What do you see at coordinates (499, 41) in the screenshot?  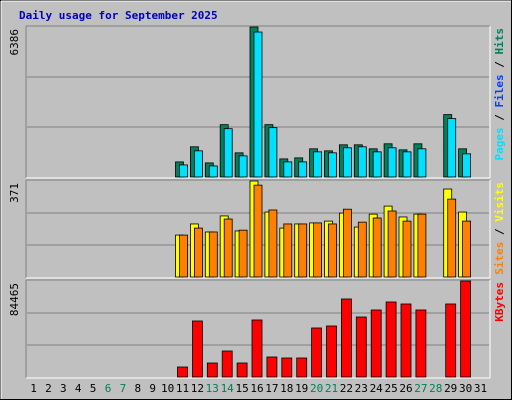 I see `legend-entry: Hits` at bounding box center [499, 41].